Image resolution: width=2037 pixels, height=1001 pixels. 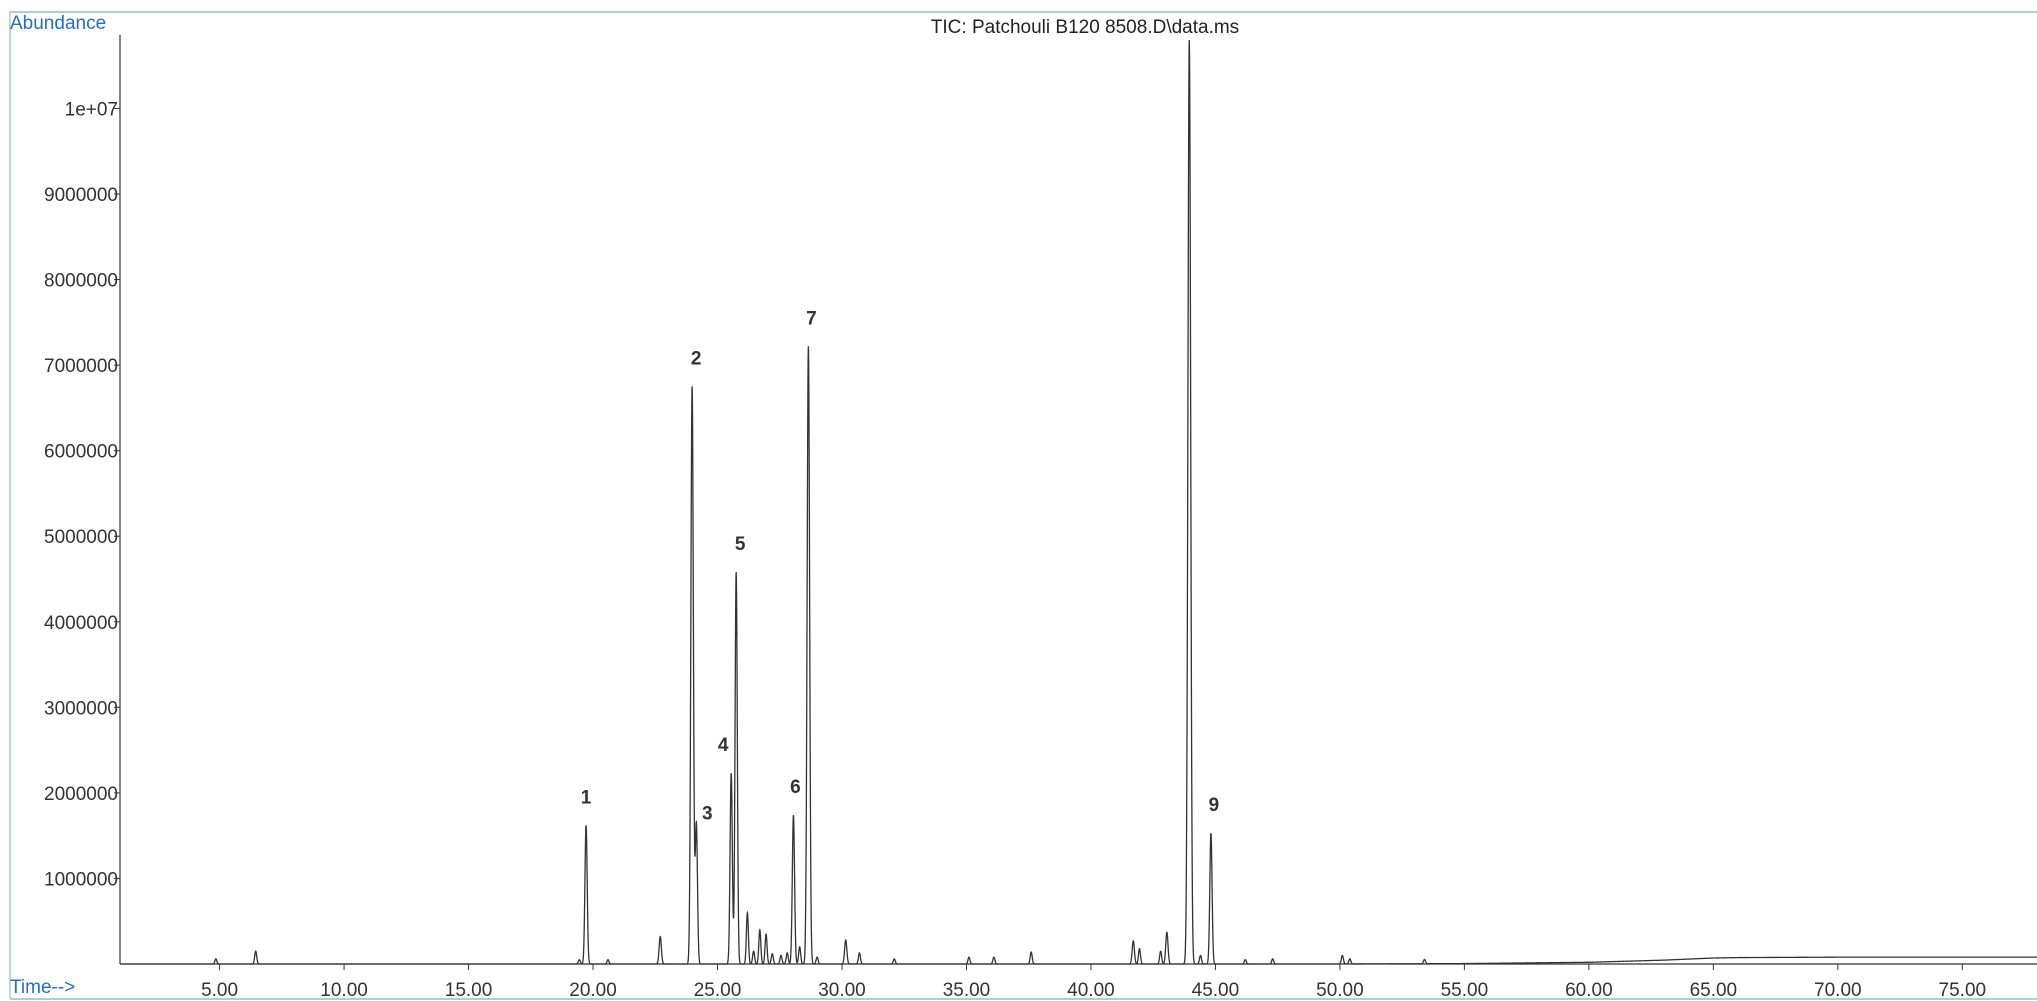 I want to click on x-tick-label: 10.00, so click(x=344, y=990).